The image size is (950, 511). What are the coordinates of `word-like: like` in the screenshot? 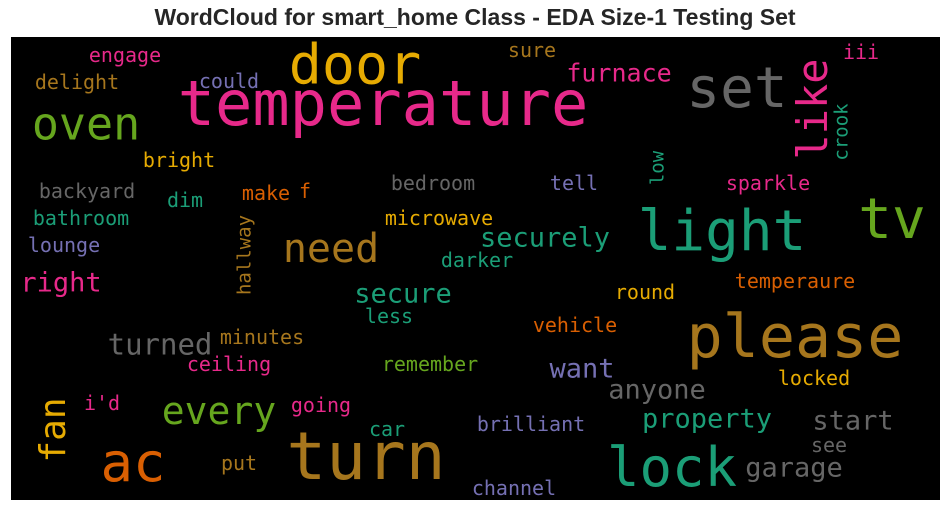 It's located at (812, 109).